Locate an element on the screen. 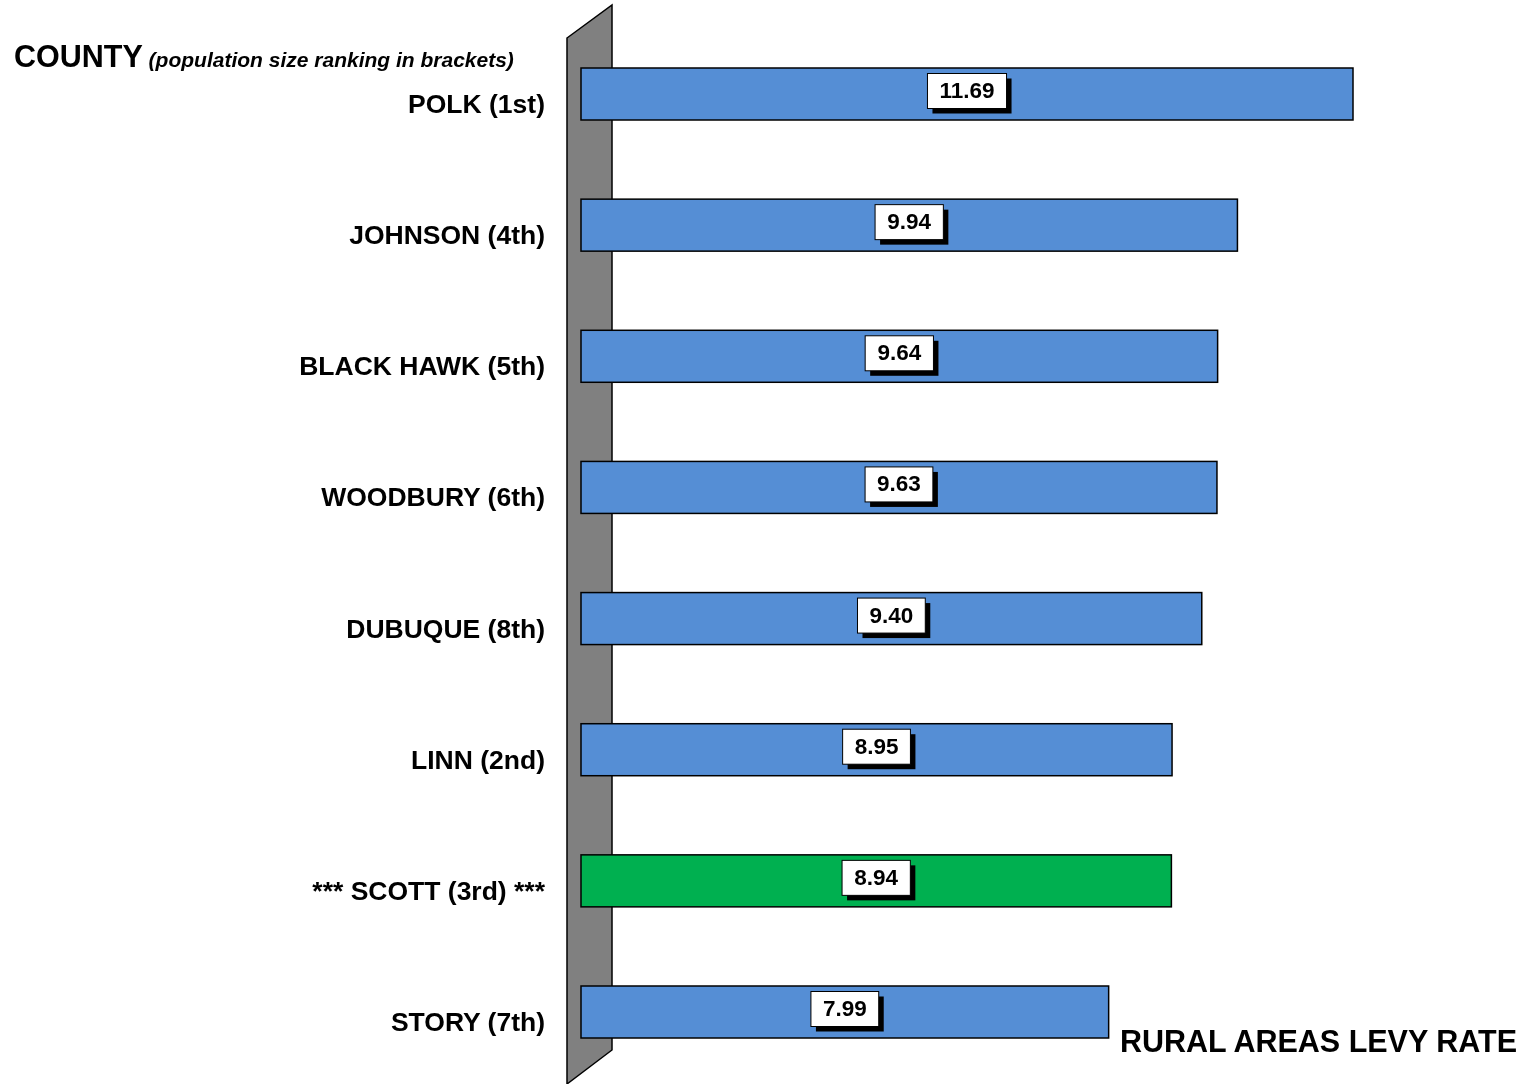  data-label: 7.99 is located at coordinates (844, 1008).